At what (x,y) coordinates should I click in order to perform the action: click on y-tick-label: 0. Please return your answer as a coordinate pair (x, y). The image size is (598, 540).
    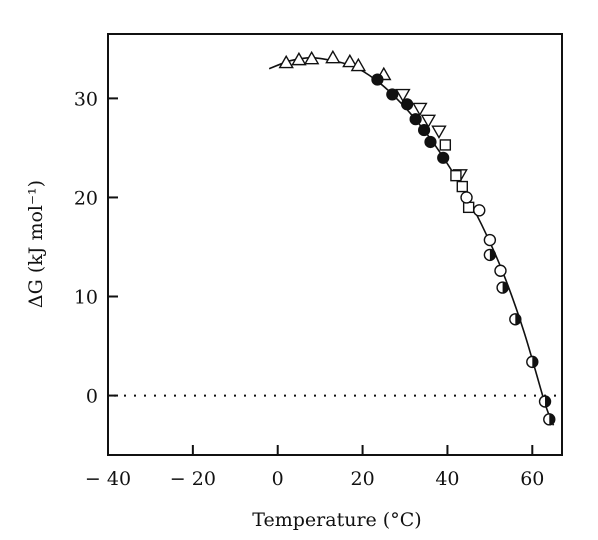
    Looking at the image, I should click on (92, 397).